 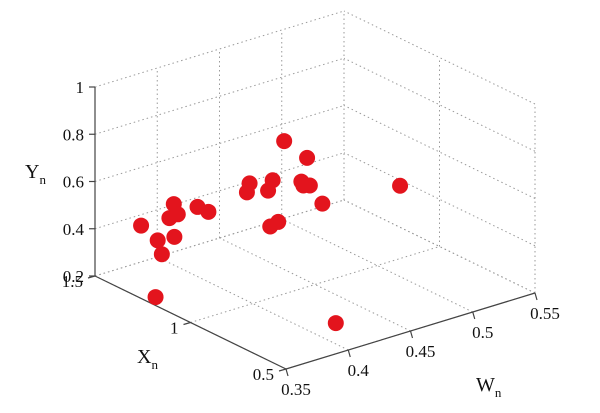 I want to click on w-tick-label: 0.55, so click(x=545, y=313).